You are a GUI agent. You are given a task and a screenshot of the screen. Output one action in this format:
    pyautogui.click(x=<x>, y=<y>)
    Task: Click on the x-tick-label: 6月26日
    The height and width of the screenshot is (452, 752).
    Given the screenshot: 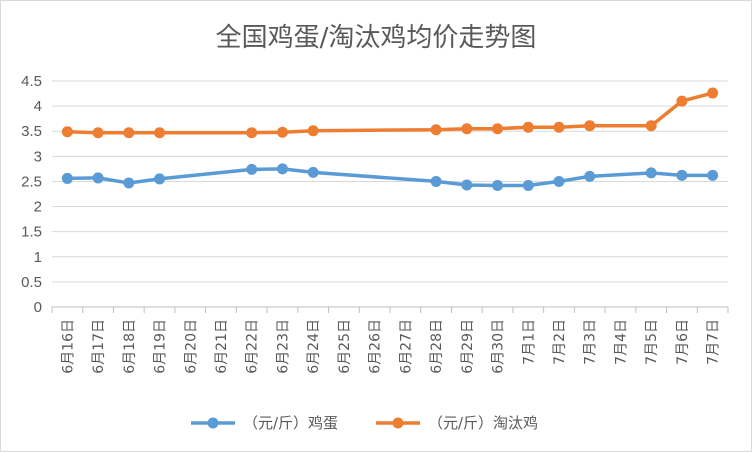 What is the action you would take?
    pyautogui.click(x=376, y=346)
    